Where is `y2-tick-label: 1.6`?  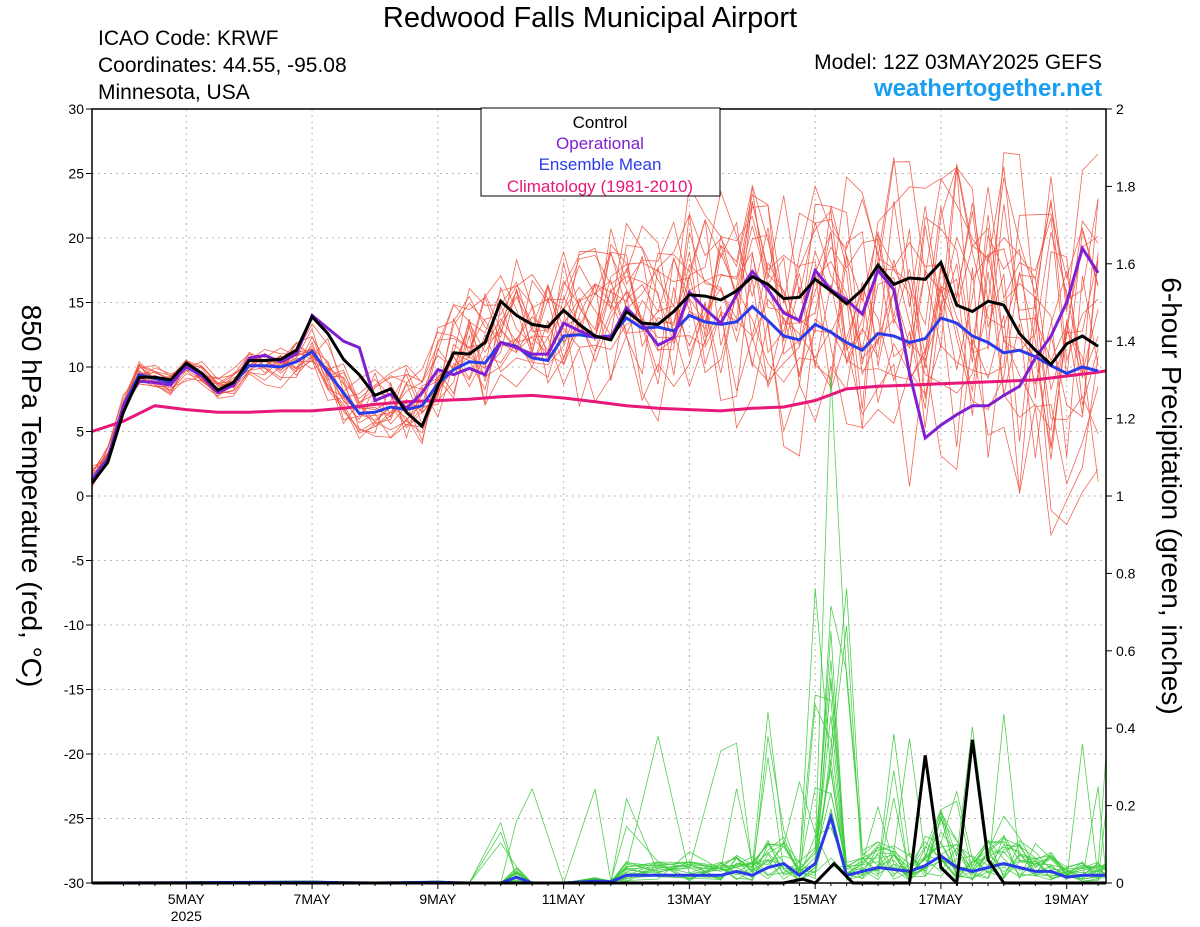
y2-tick-label: 1.6 is located at coordinates (1126, 264).